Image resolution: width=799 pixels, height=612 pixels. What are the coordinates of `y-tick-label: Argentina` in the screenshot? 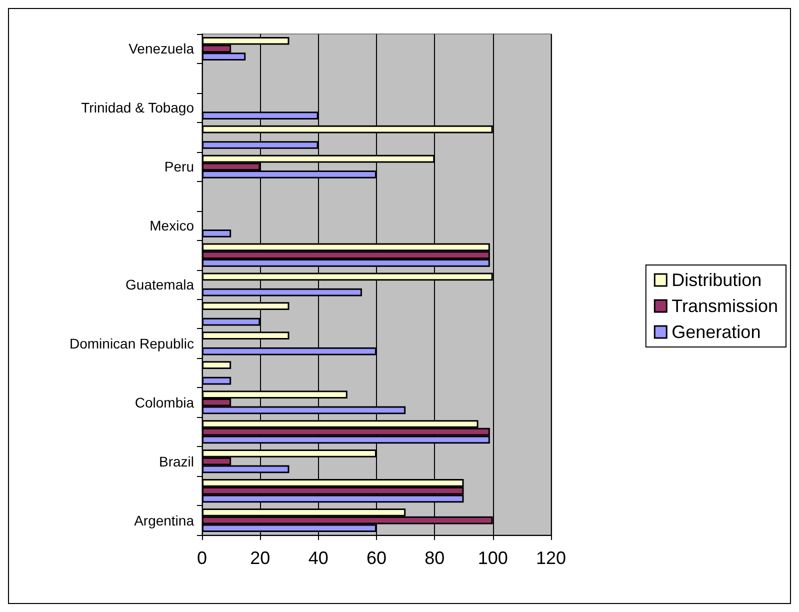 It's located at (164, 520).